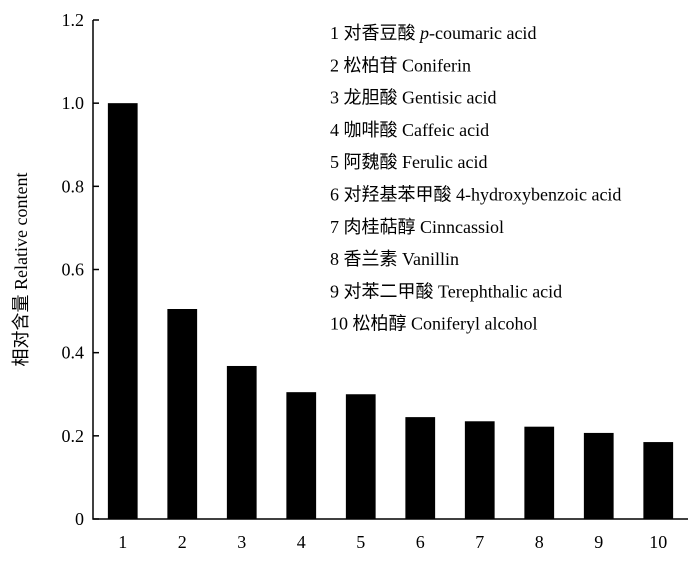 The height and width of the screenshot is (566, 700). I want to click on x-tick-label: 6, so click(420, 542).